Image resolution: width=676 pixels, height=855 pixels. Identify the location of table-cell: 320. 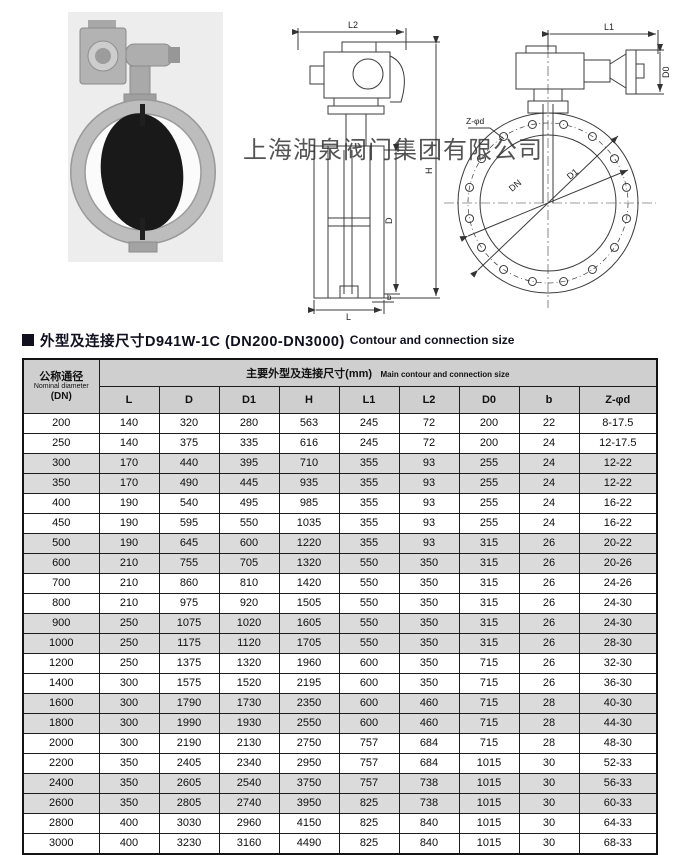
(189, 423).